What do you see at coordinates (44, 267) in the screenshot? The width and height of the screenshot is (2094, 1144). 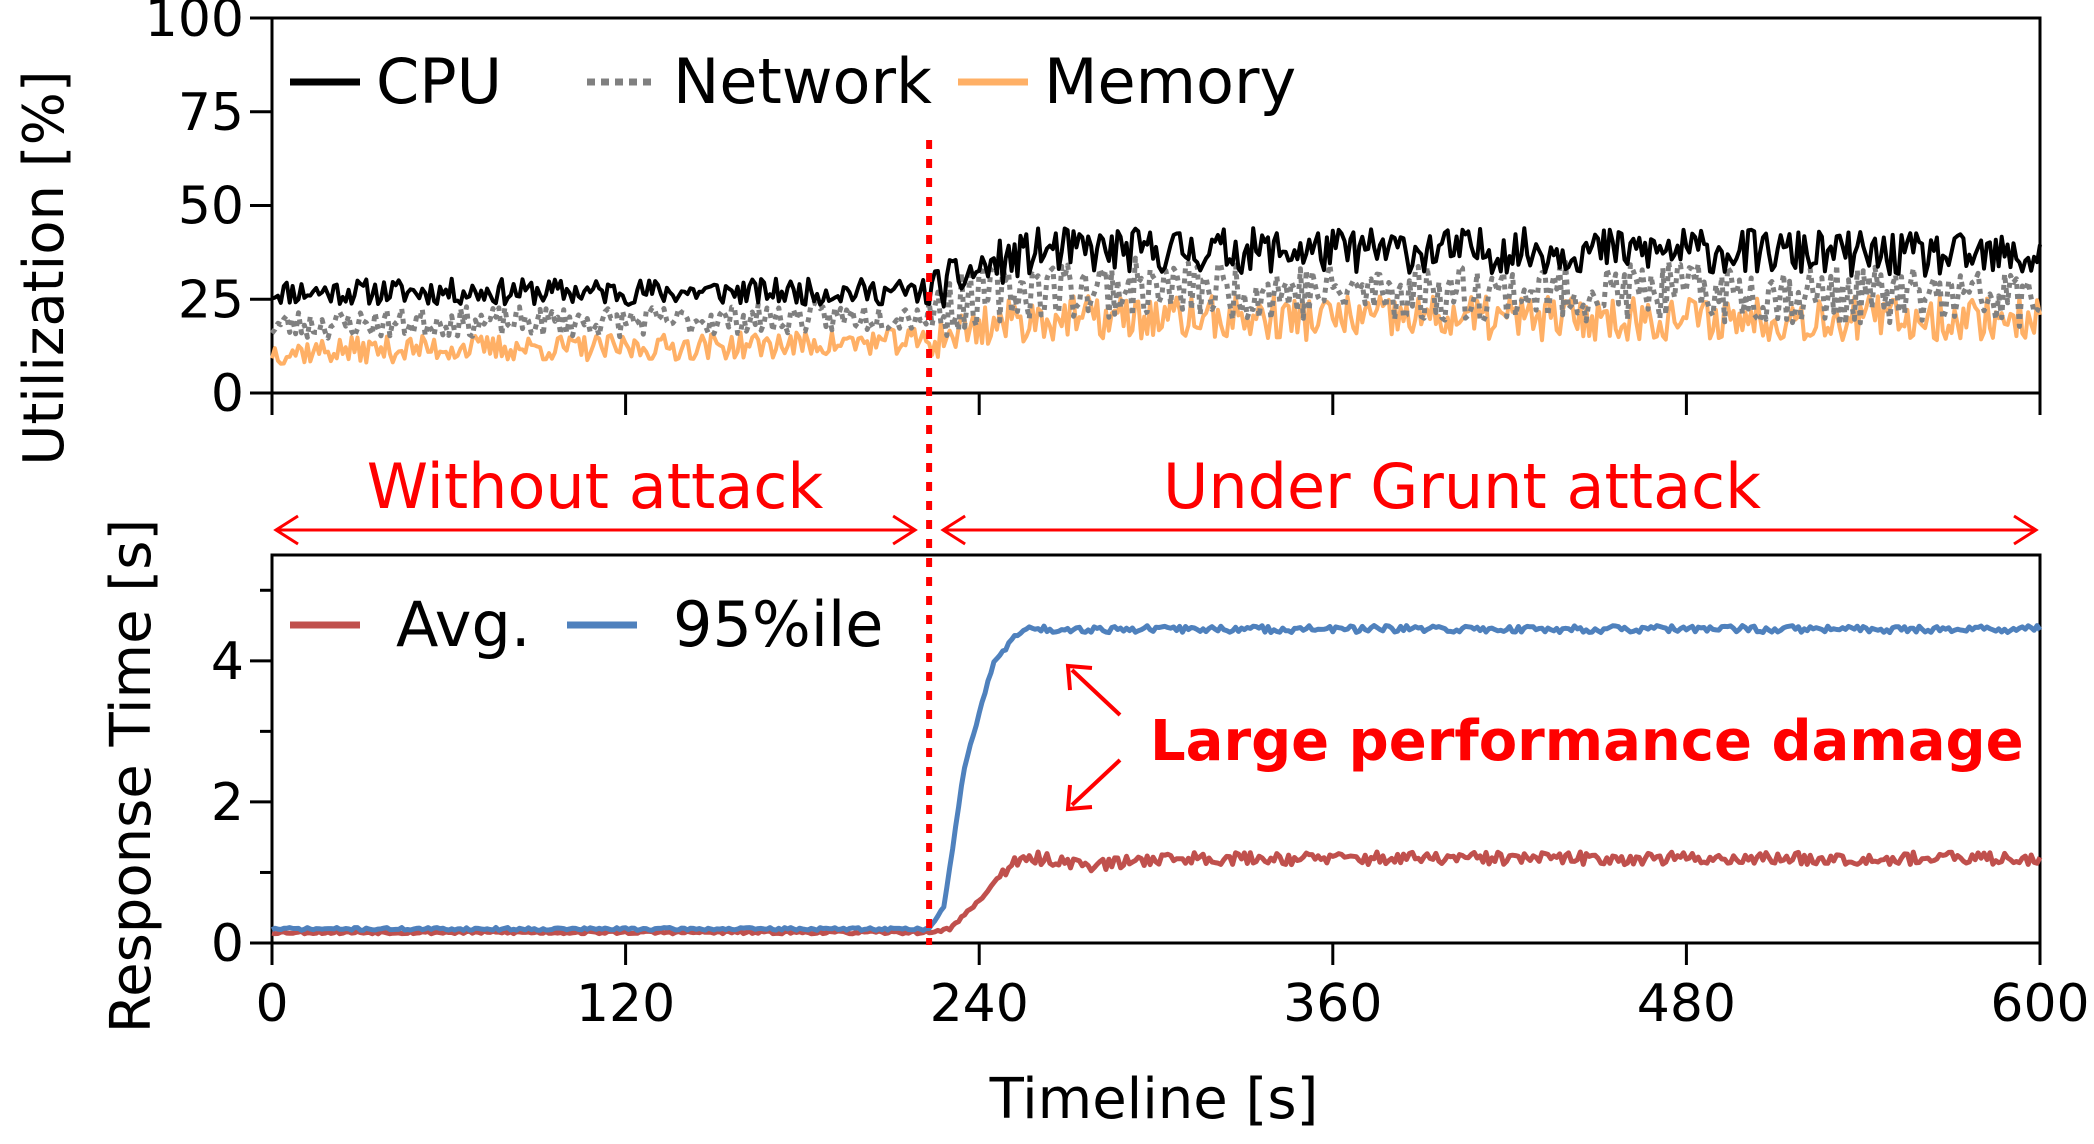 I see `utilization-y-axis-label: Utilization [%]` at bounding box center [44, 267].